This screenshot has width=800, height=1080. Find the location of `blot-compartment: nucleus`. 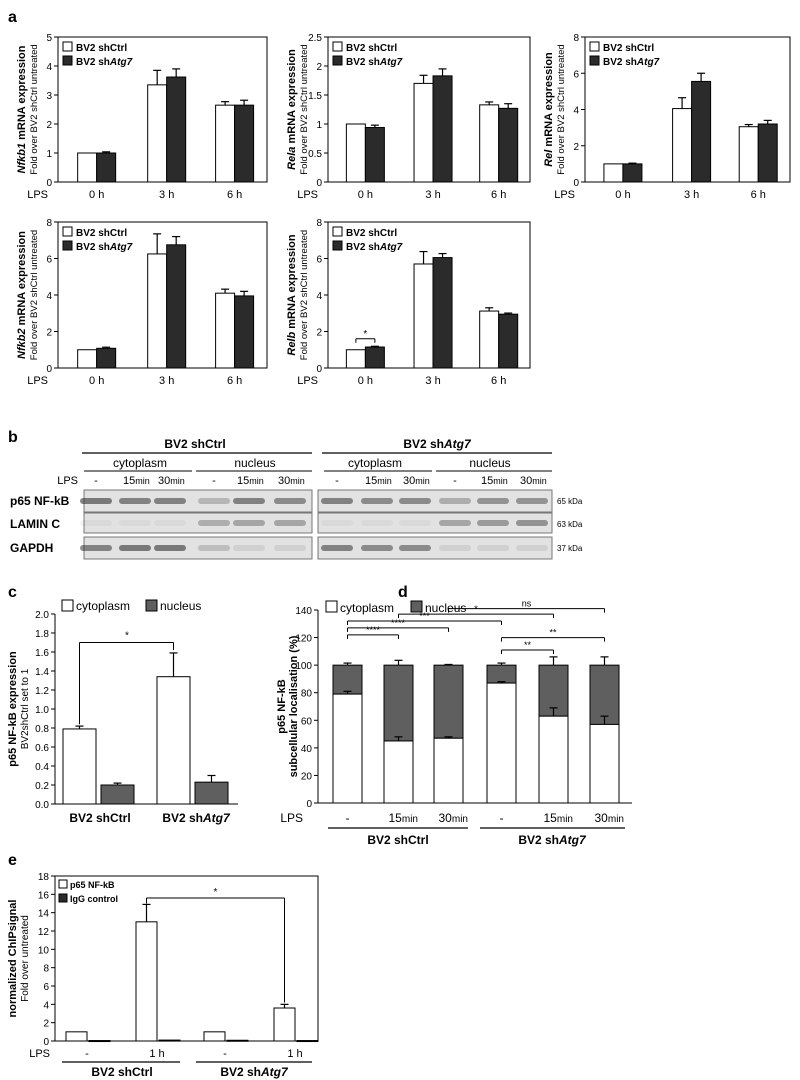

blot-compartment: nucleus is located at coordinates (254, 463).